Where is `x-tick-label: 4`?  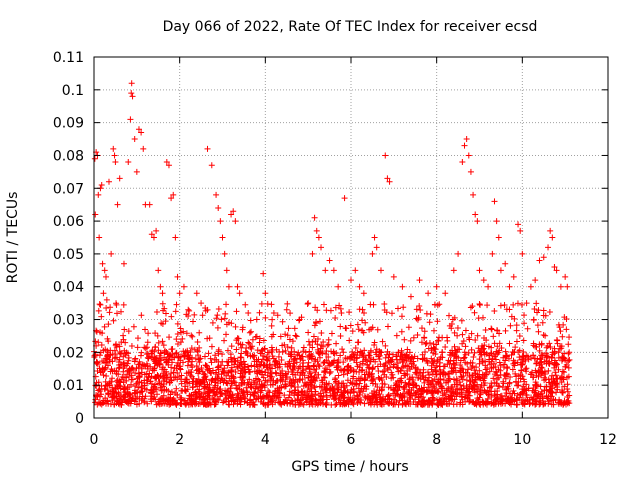
x-tick-label: 4 is located at coordinates (265, 440).